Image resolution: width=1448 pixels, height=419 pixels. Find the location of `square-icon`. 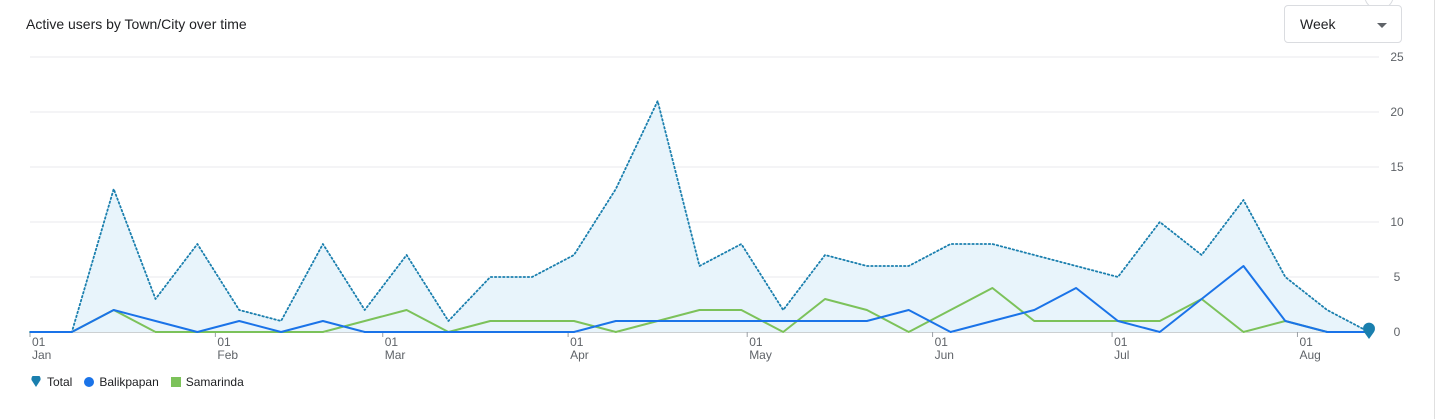

square-icon is located at coordinates (175, 382).